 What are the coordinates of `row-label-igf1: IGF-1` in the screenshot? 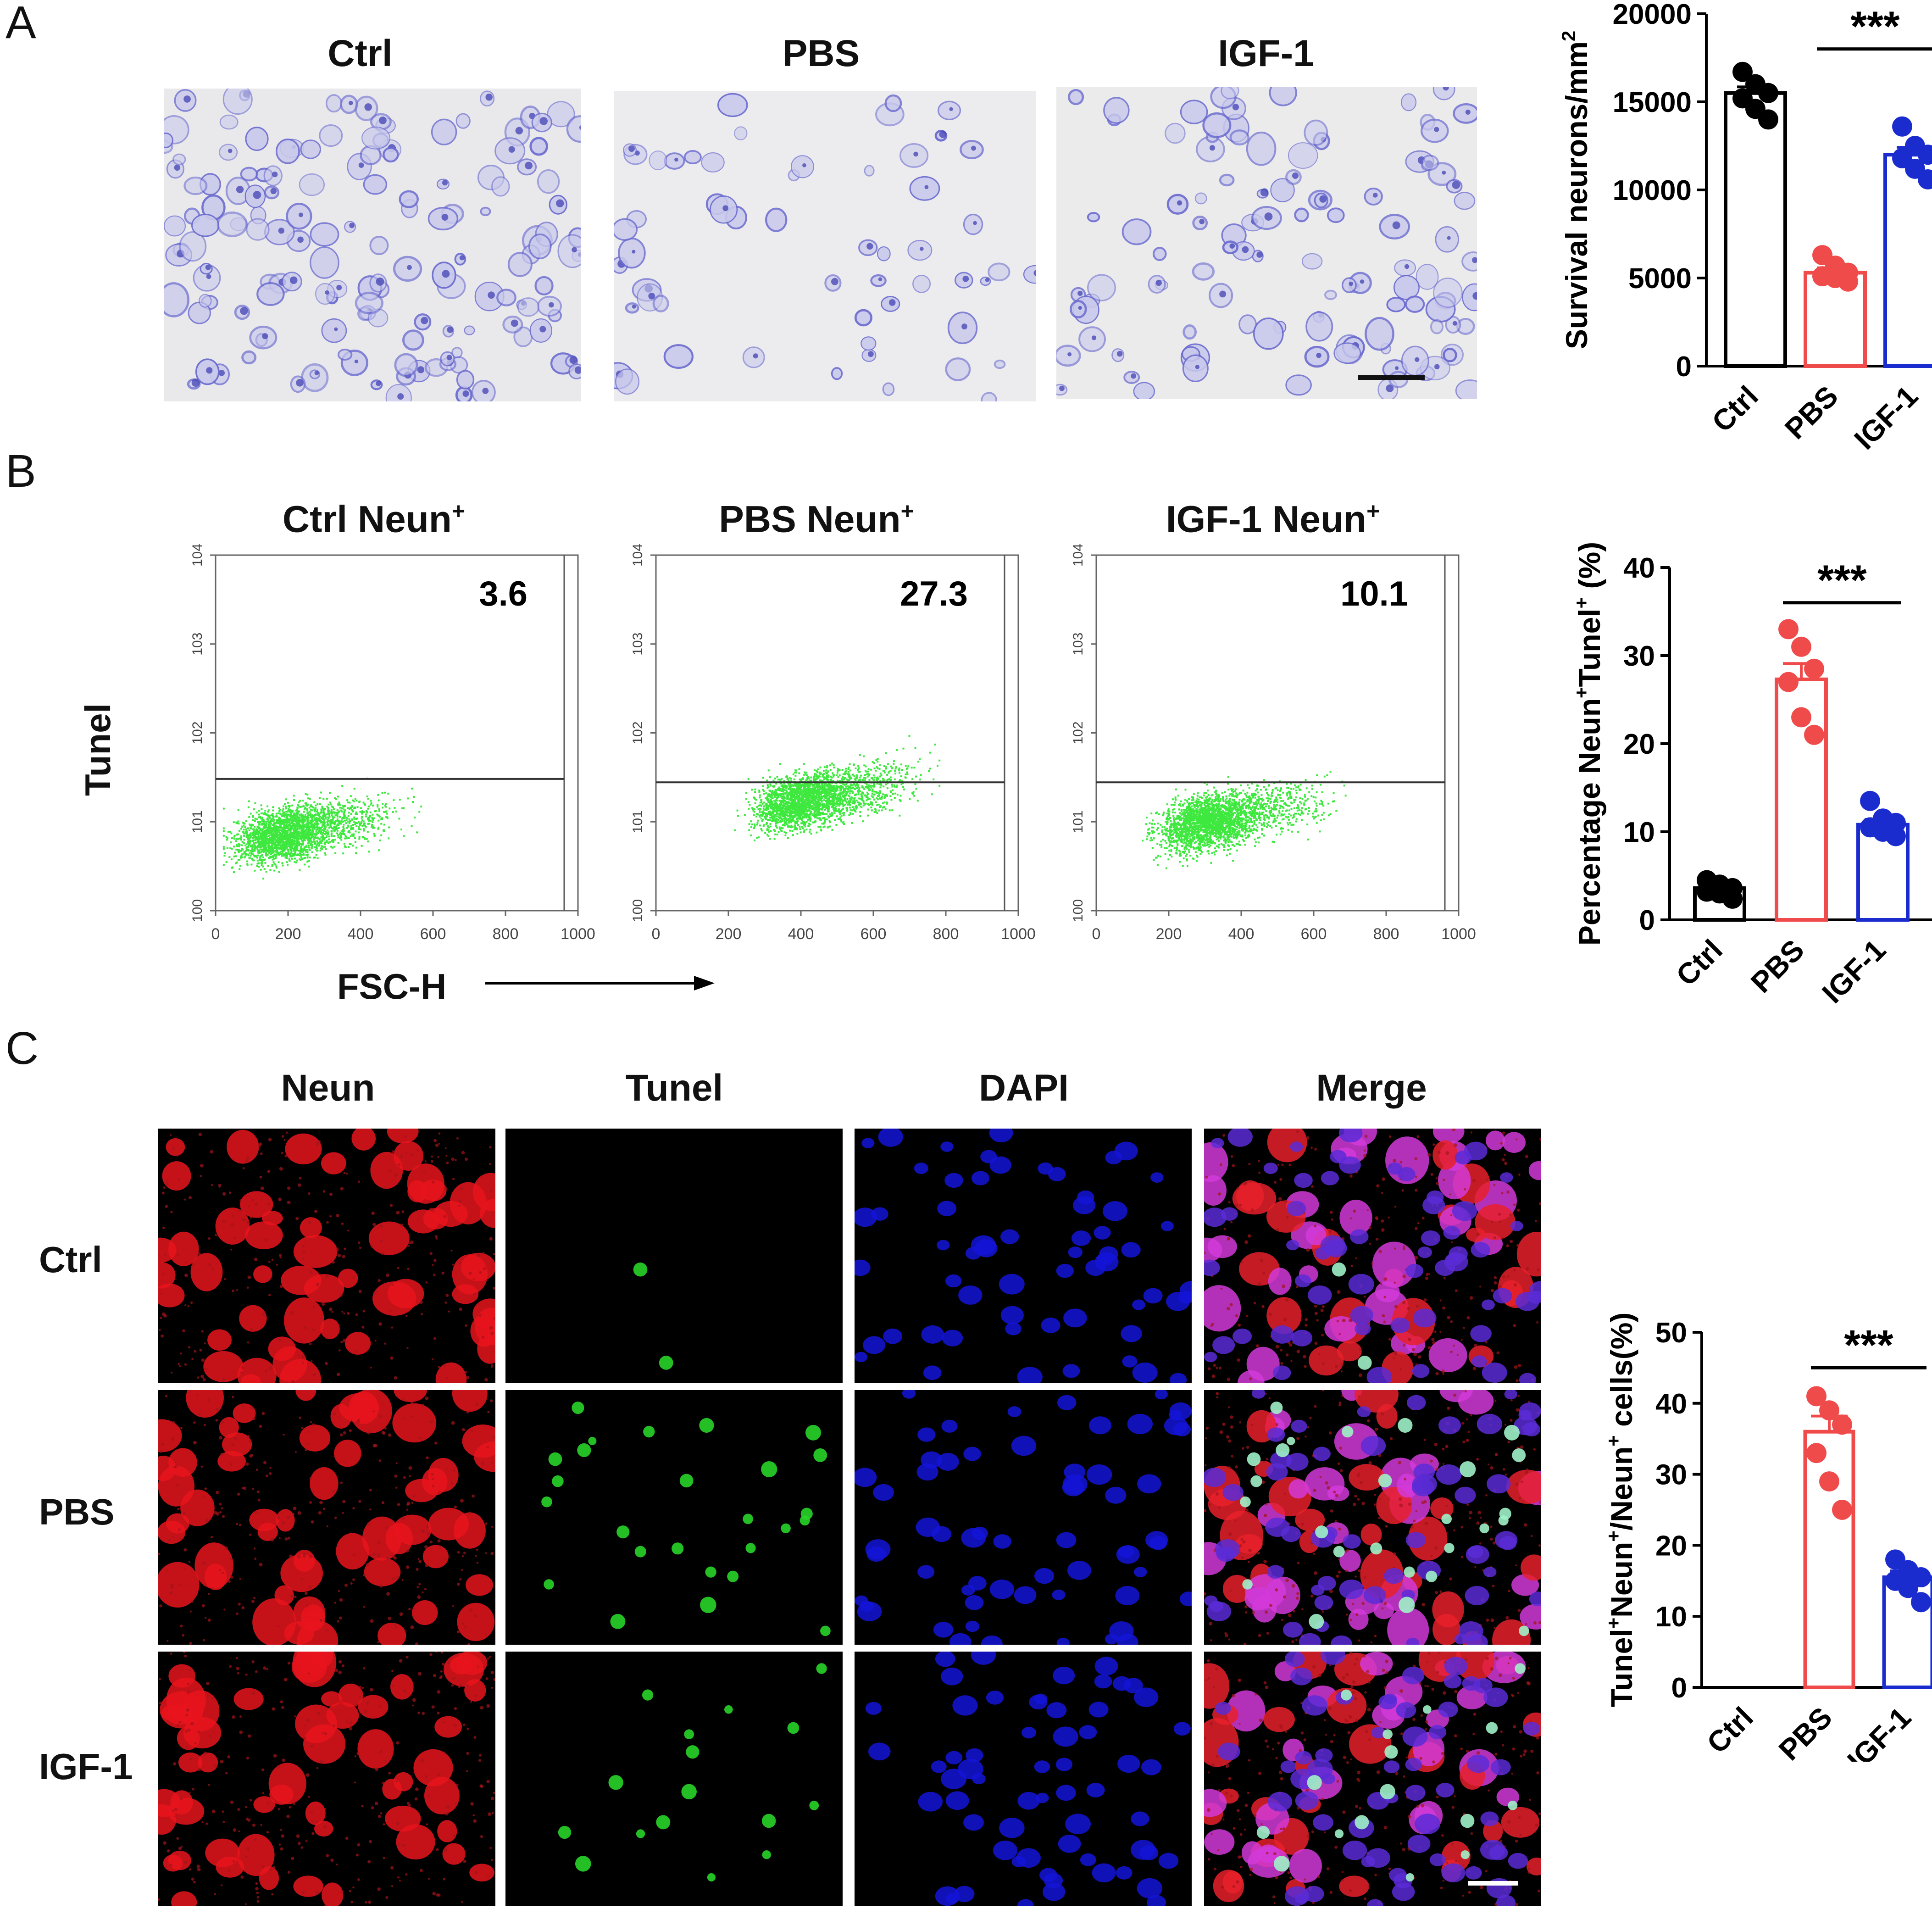 It's located at (86, 1767).